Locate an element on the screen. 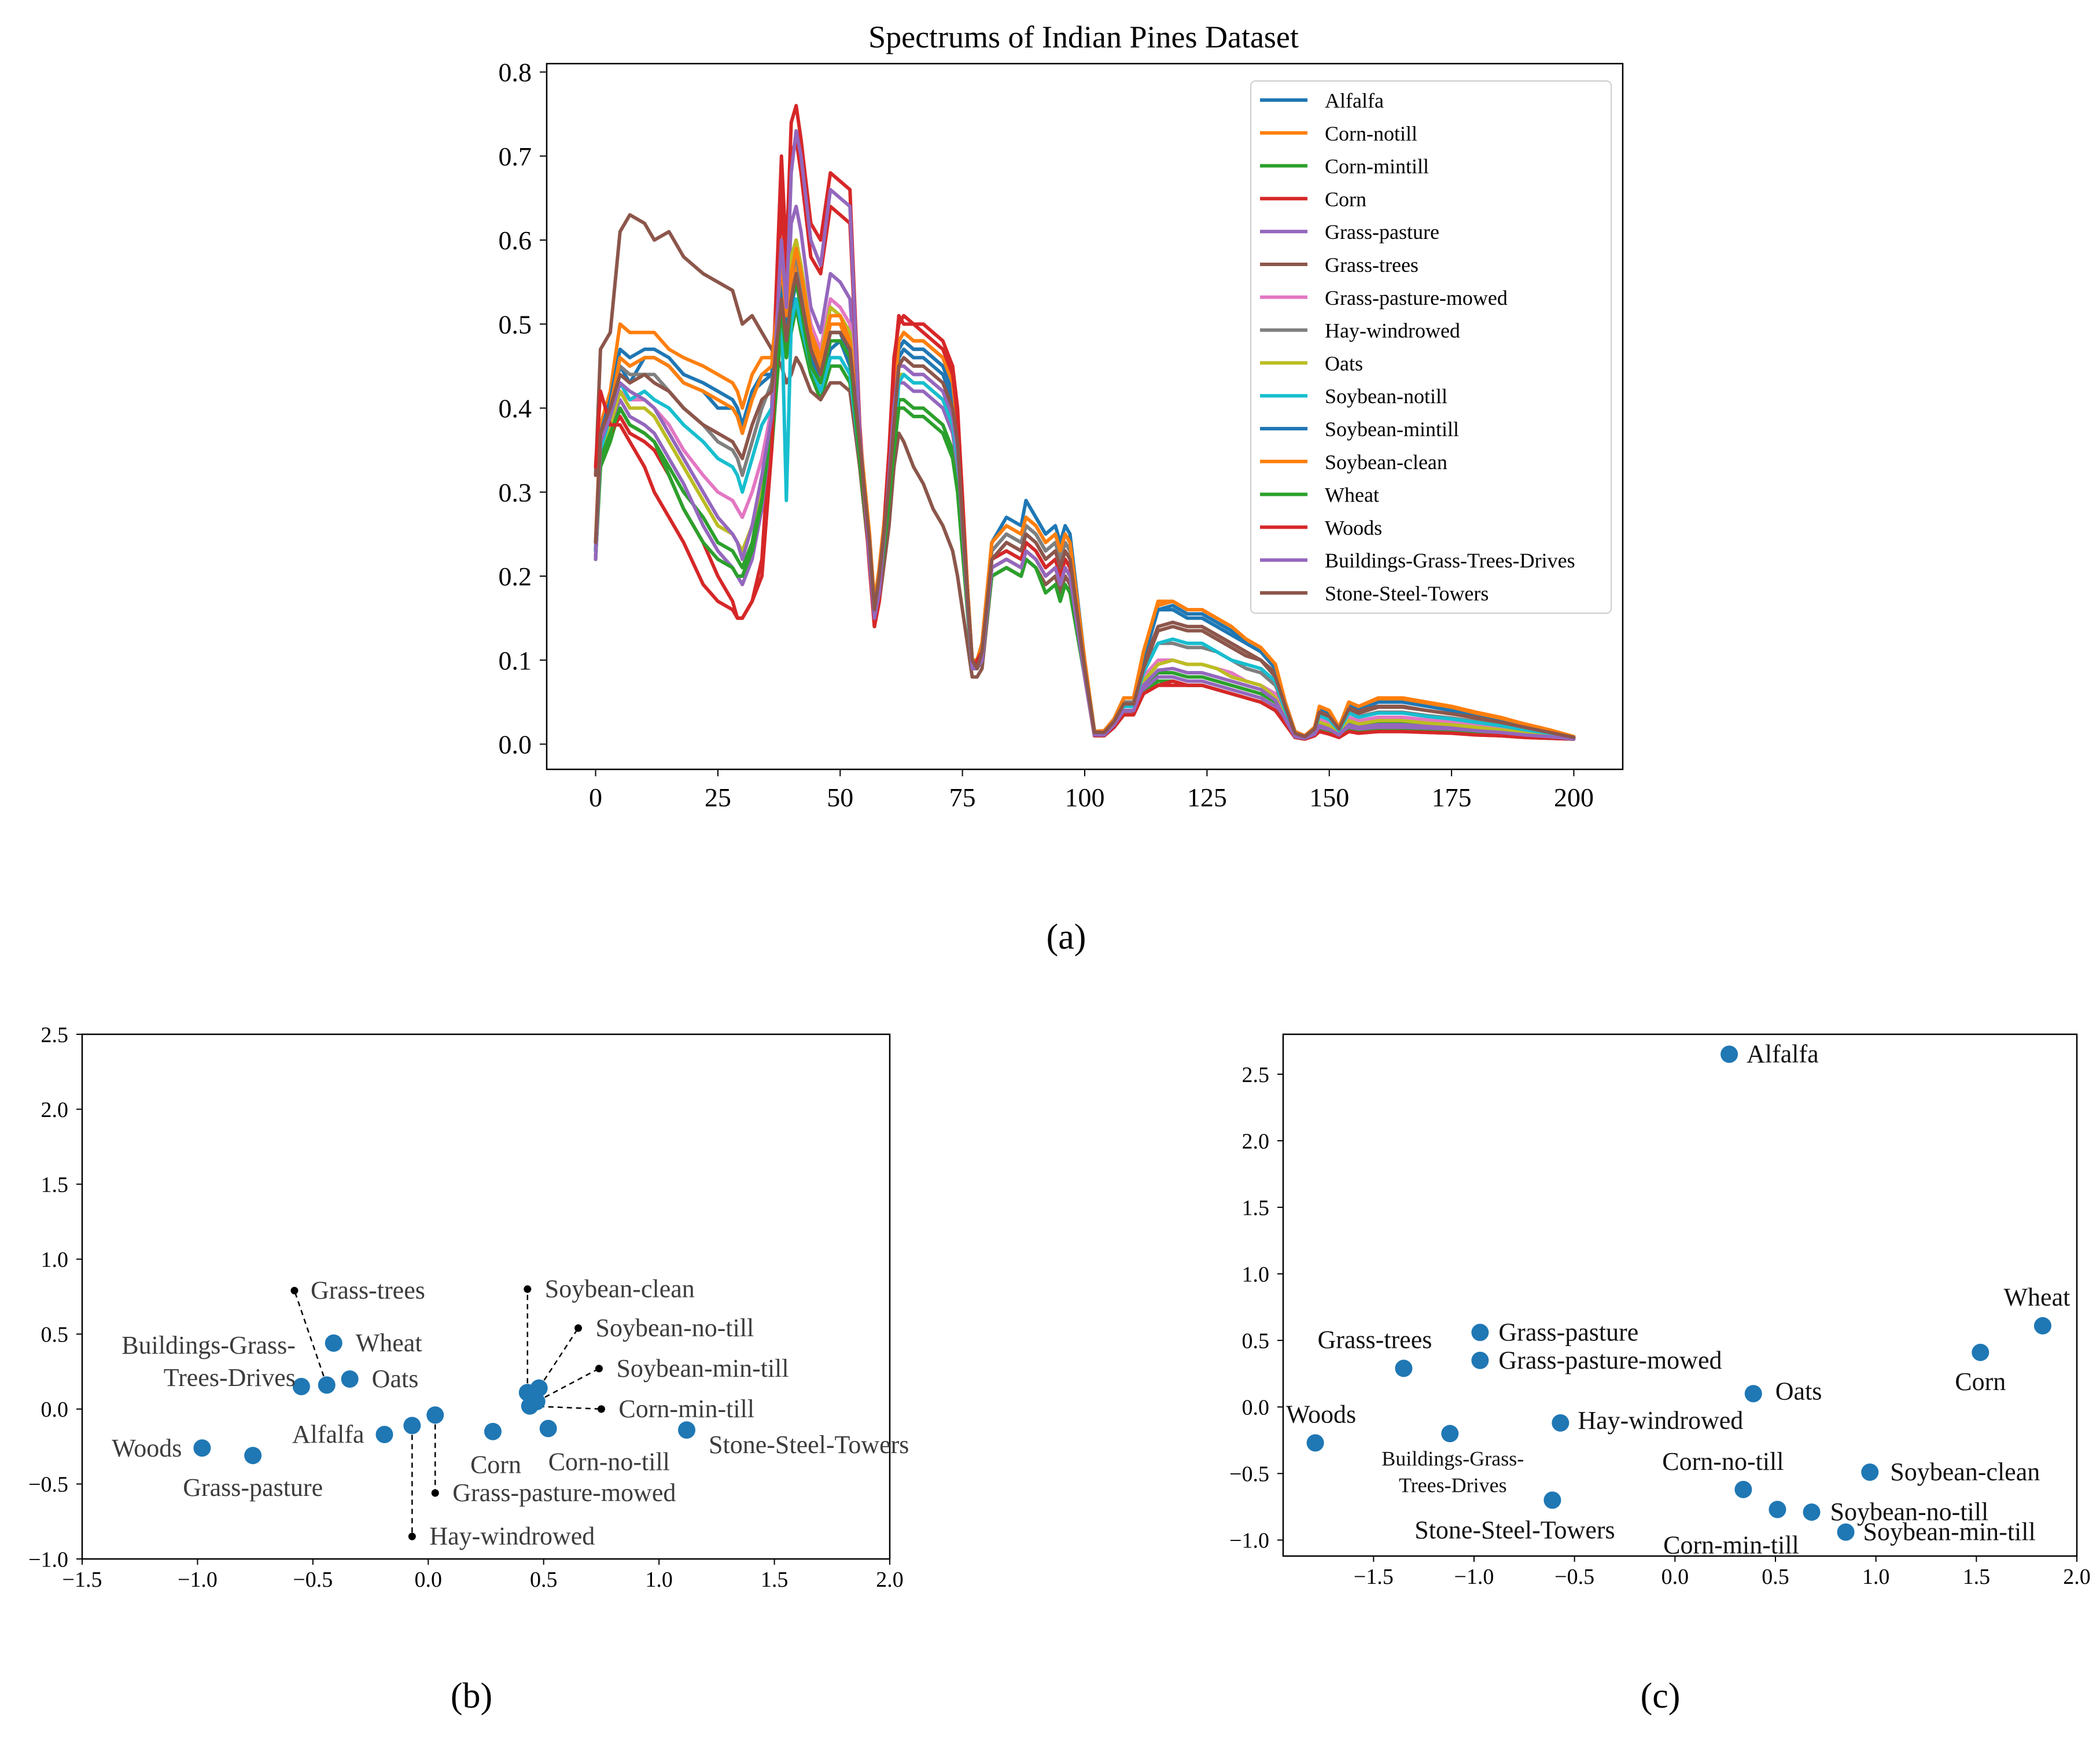 The image size is (2100, 1740). chart-c-y-tick-label: −0.5 is located at coordinates (1249, 1474).